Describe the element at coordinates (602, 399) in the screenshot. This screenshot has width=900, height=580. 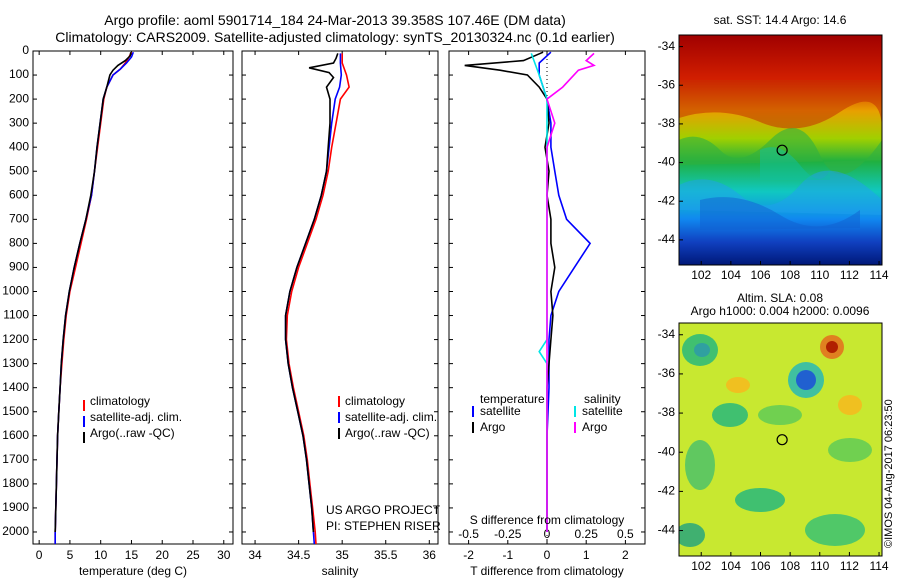
I see `legend-title-salinity: salinity` at that location.